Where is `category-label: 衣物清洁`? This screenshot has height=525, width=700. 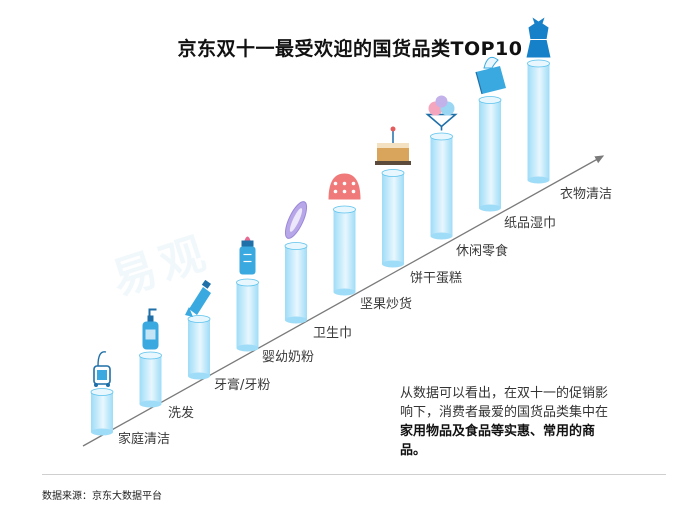 category-label: 衣物清洁 is located at coordinates (586, 194).